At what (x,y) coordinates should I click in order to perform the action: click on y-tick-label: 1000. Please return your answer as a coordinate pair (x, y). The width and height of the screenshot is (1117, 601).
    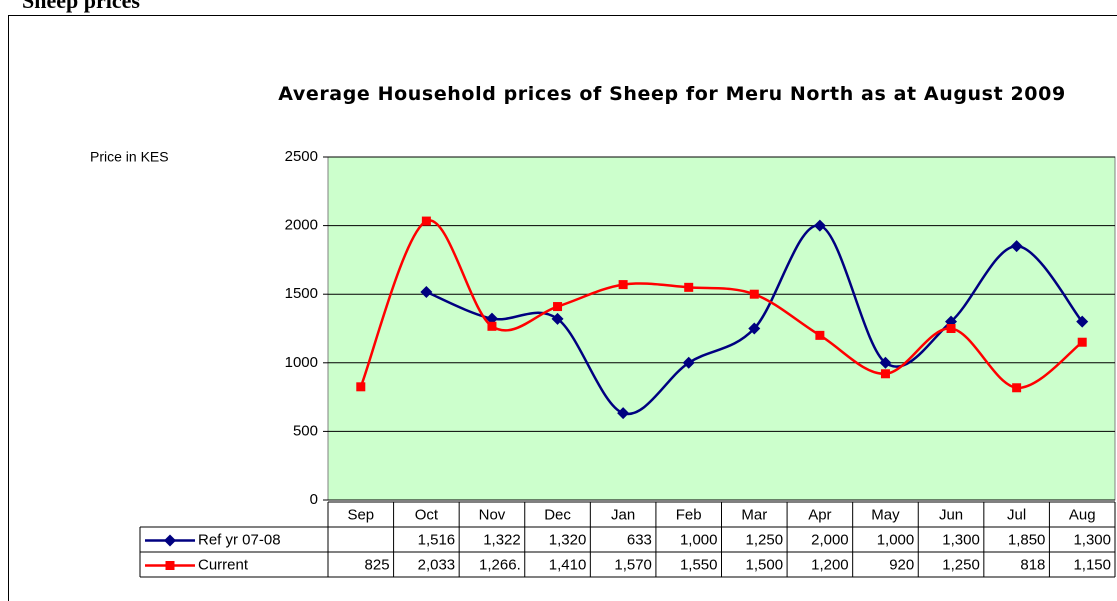
    Looking at the image, I should click on (301, 362).